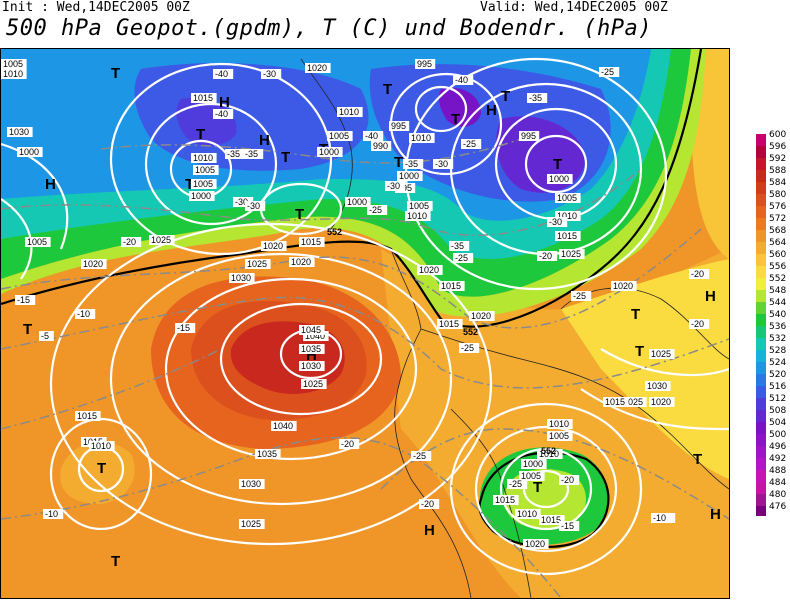 This screenshot has width=790, height=600. Describe the element at coordinates (777, 459) in the screenshot. I see `legend-label: 492` at that location.